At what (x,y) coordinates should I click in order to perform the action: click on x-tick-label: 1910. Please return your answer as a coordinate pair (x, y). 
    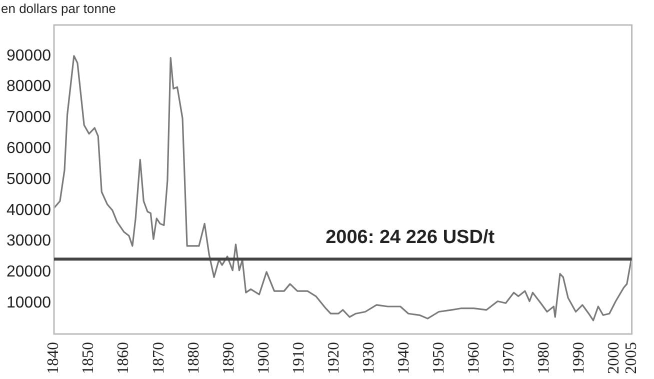
    Looking at the image, I should click on (299, 358).